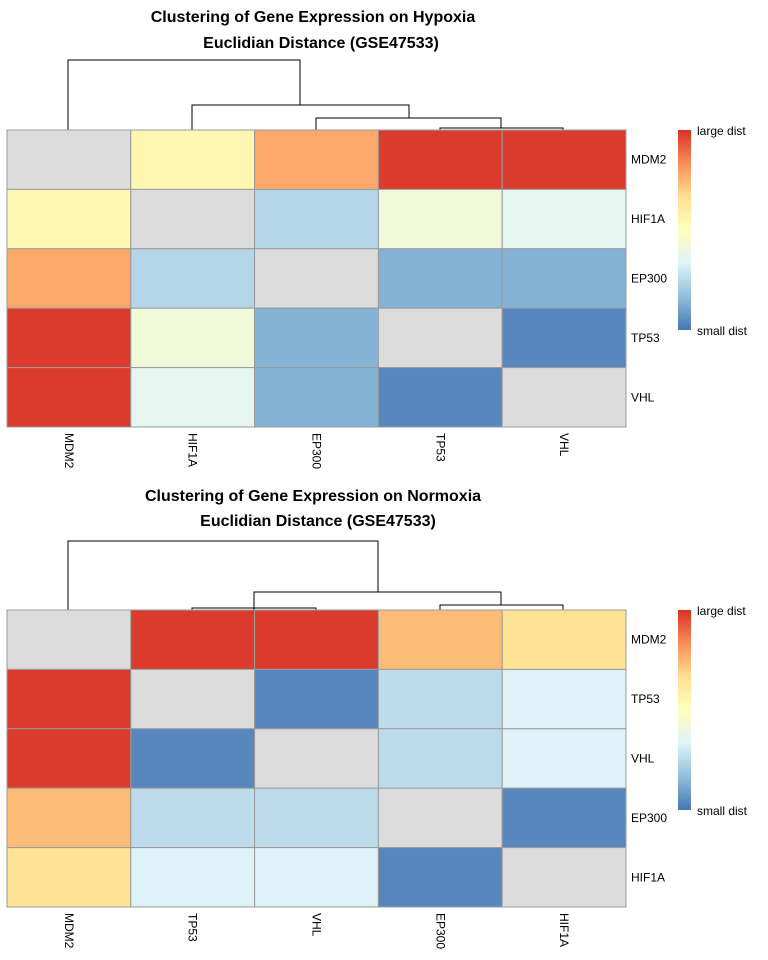 The height and width of the screenshot is (960, 768). I want to click on color-legend-hypoxia: large dist small dist, so click(713, 231).